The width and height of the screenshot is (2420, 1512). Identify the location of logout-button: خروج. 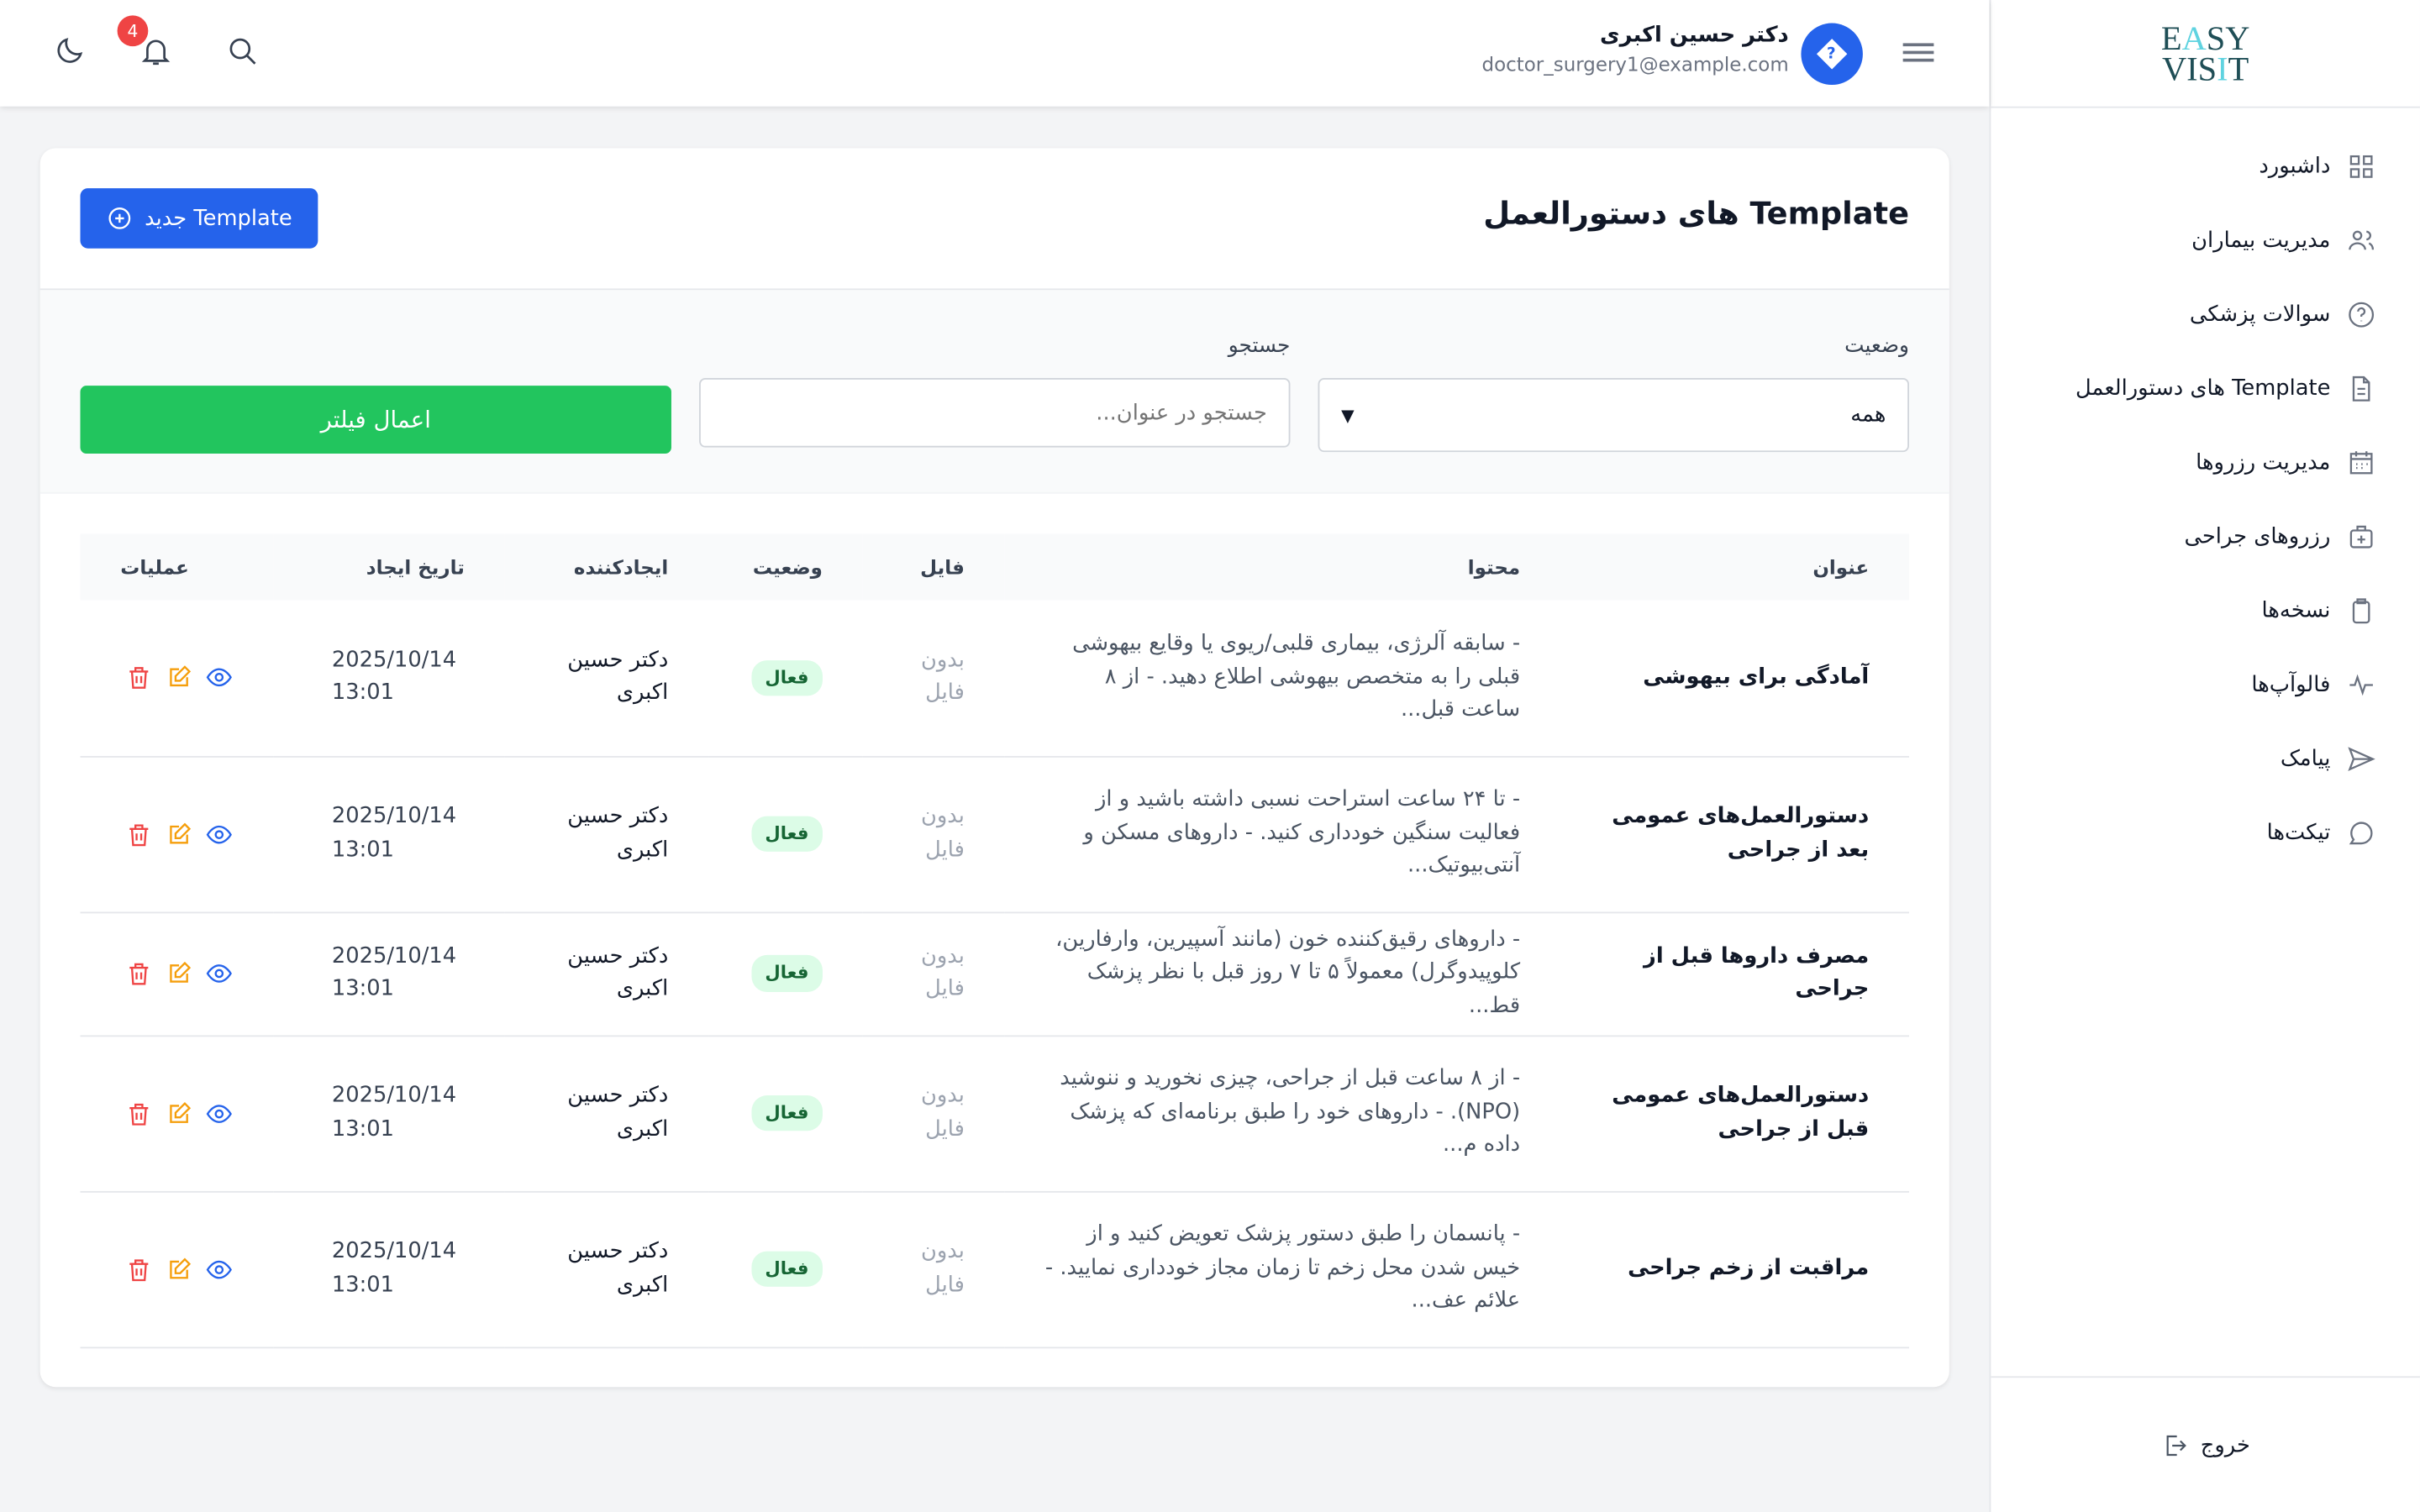
(2206, 1444).